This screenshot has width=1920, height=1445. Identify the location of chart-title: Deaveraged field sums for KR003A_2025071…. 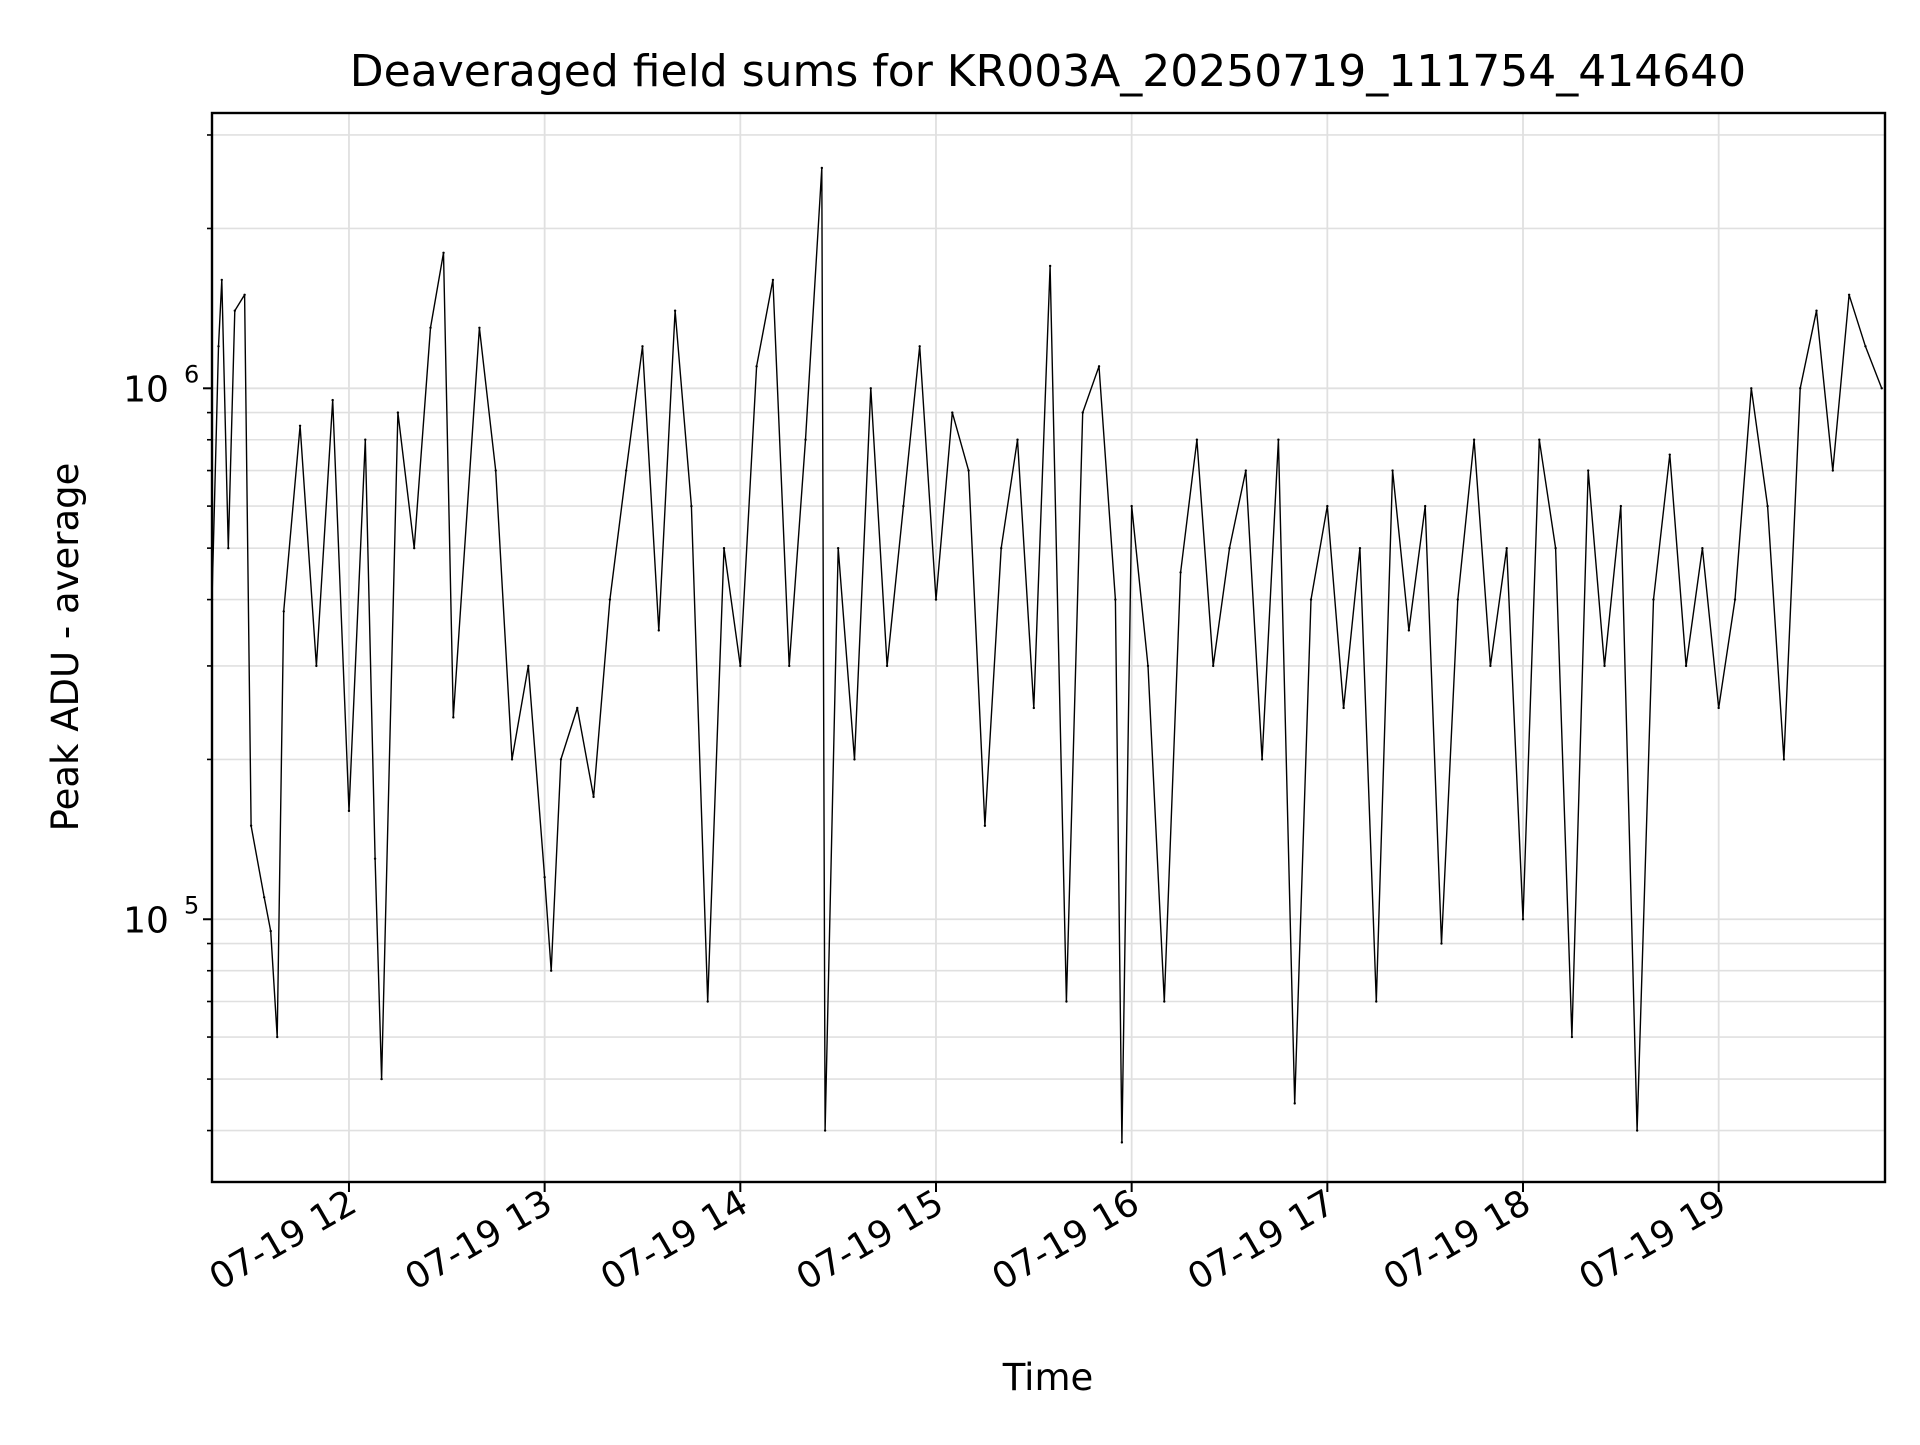
(1048, 71).